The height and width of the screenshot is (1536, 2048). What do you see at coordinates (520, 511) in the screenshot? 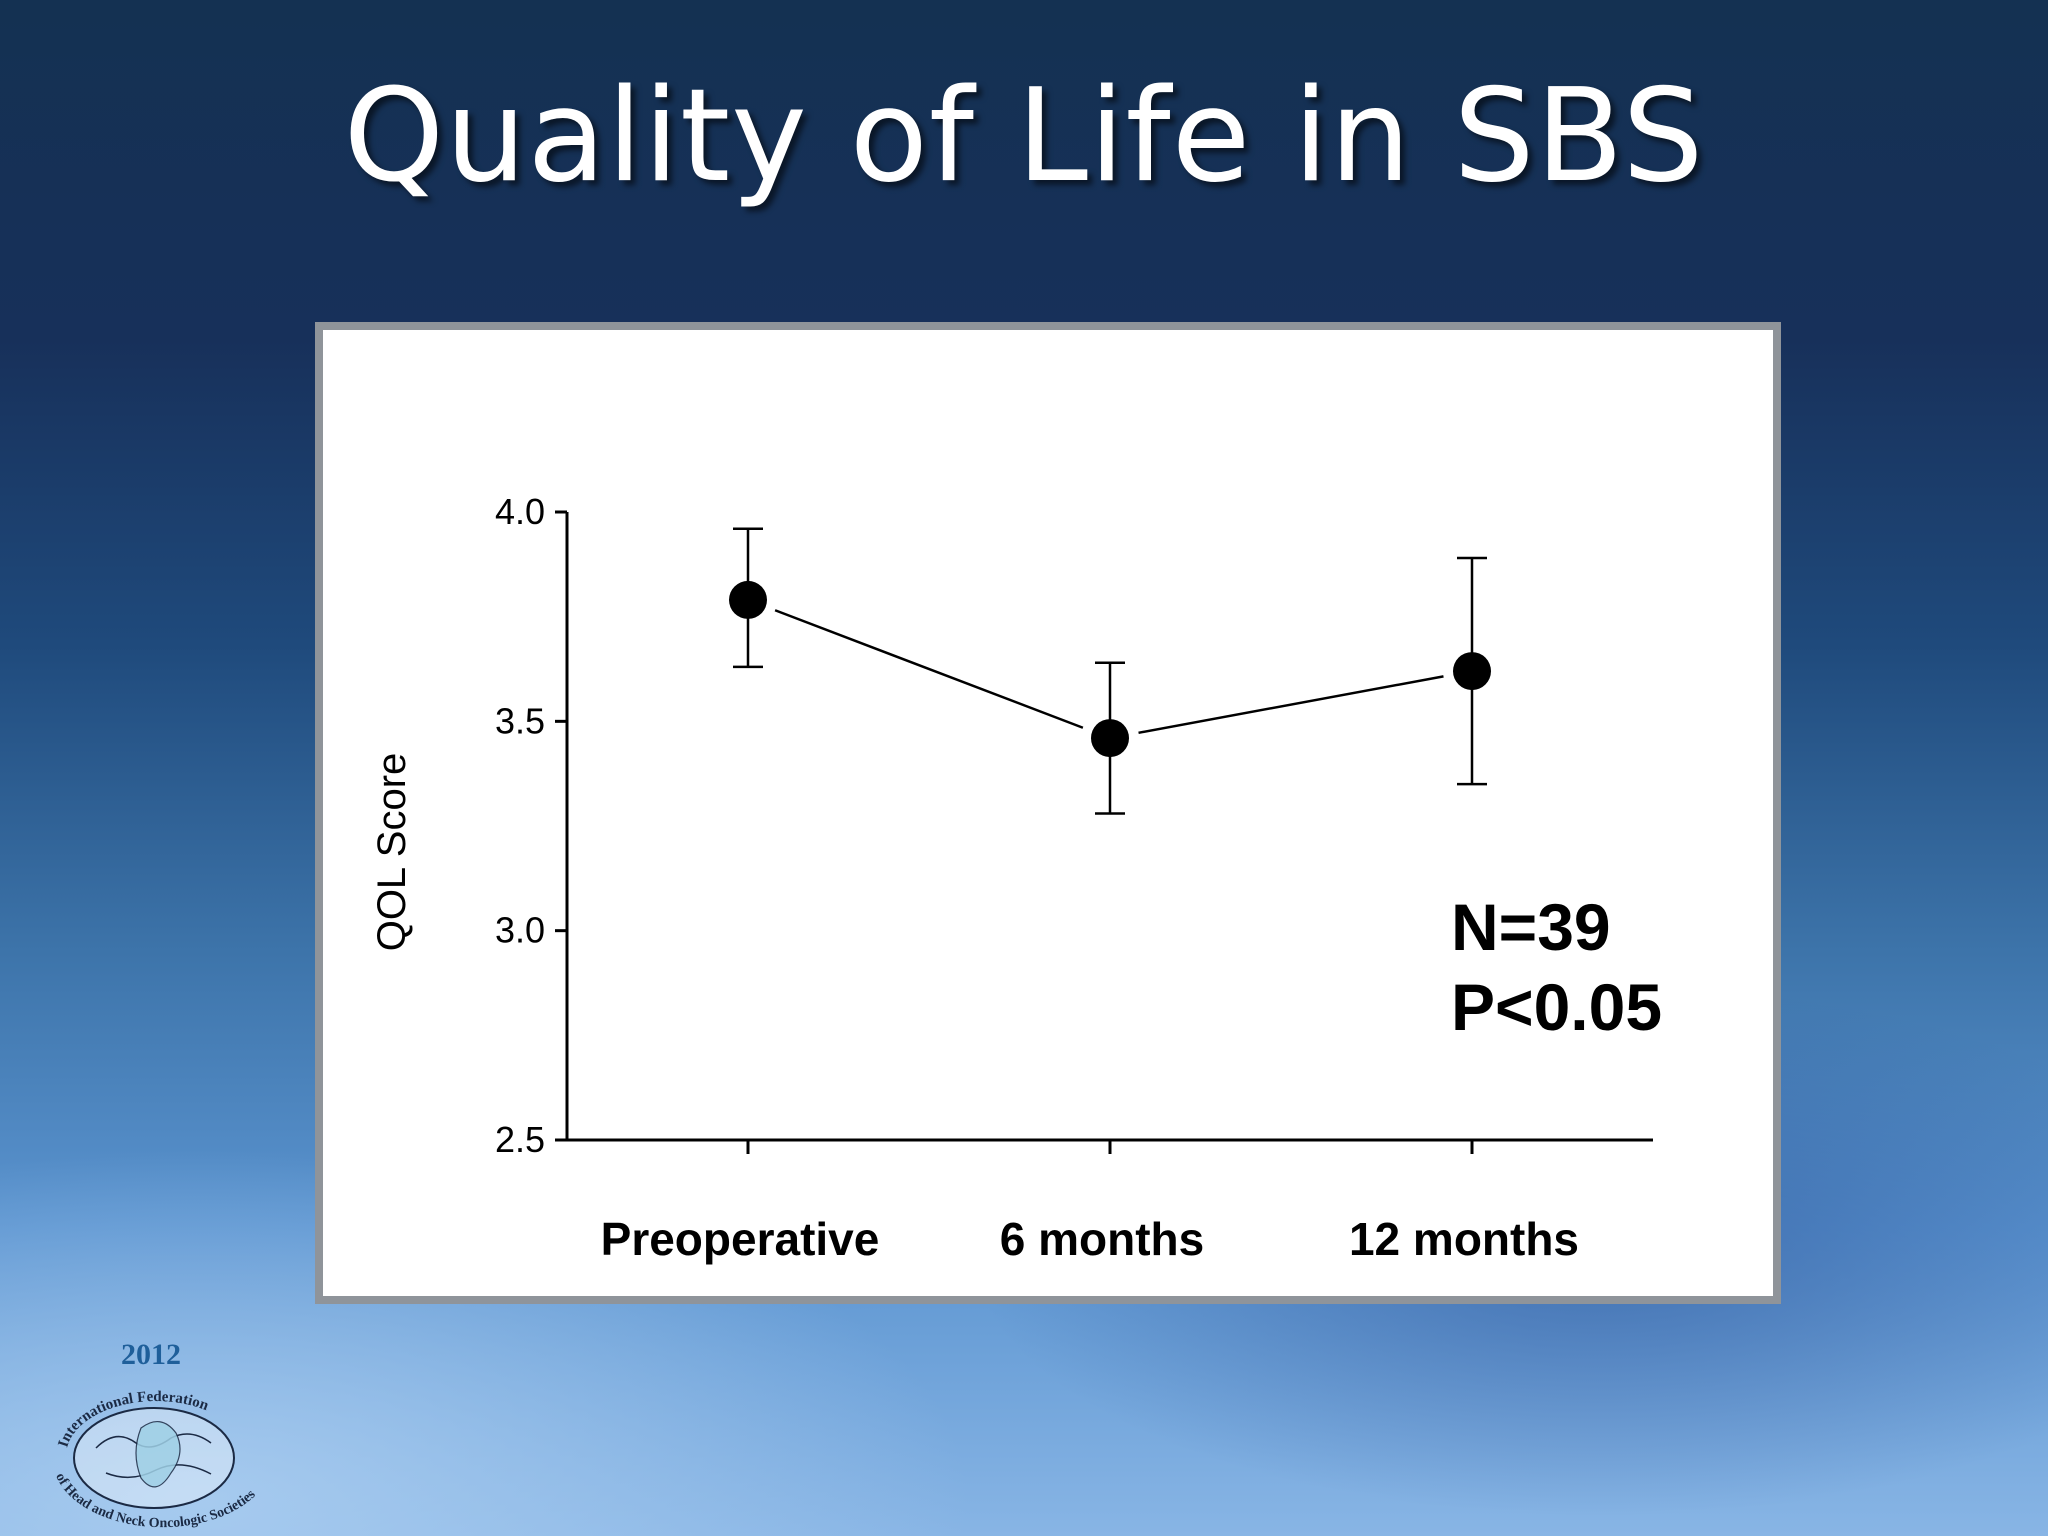
I see `y-tick-label: 4.0` at bounding box center [520, 511].